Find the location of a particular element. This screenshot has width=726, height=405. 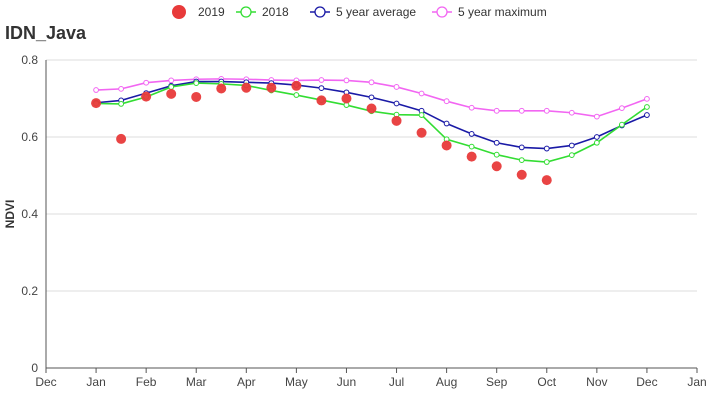

x-tick-label: Mar is located at coordinates (196, 382).